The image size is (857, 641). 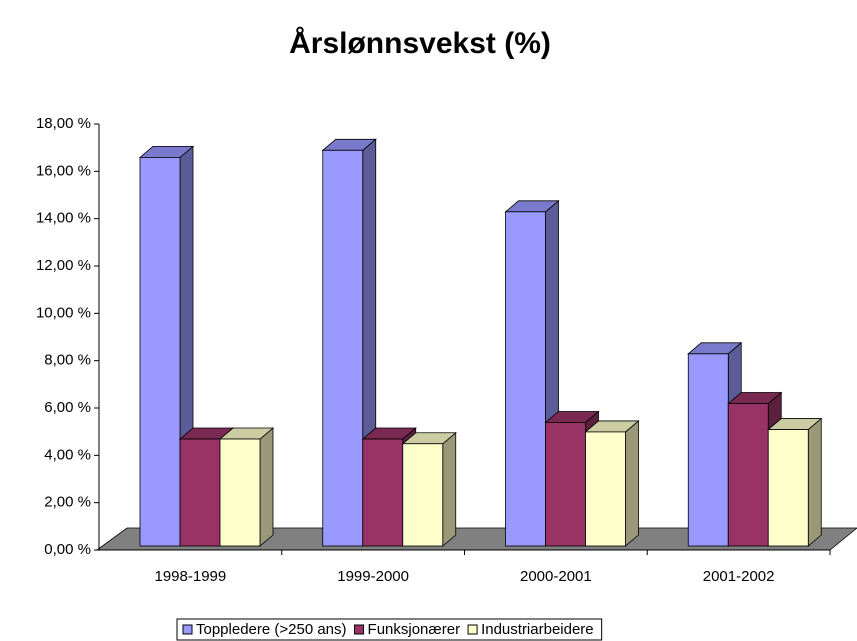 I want to click on y-tick-label: 12,00 %, so click(x=63, y=265).